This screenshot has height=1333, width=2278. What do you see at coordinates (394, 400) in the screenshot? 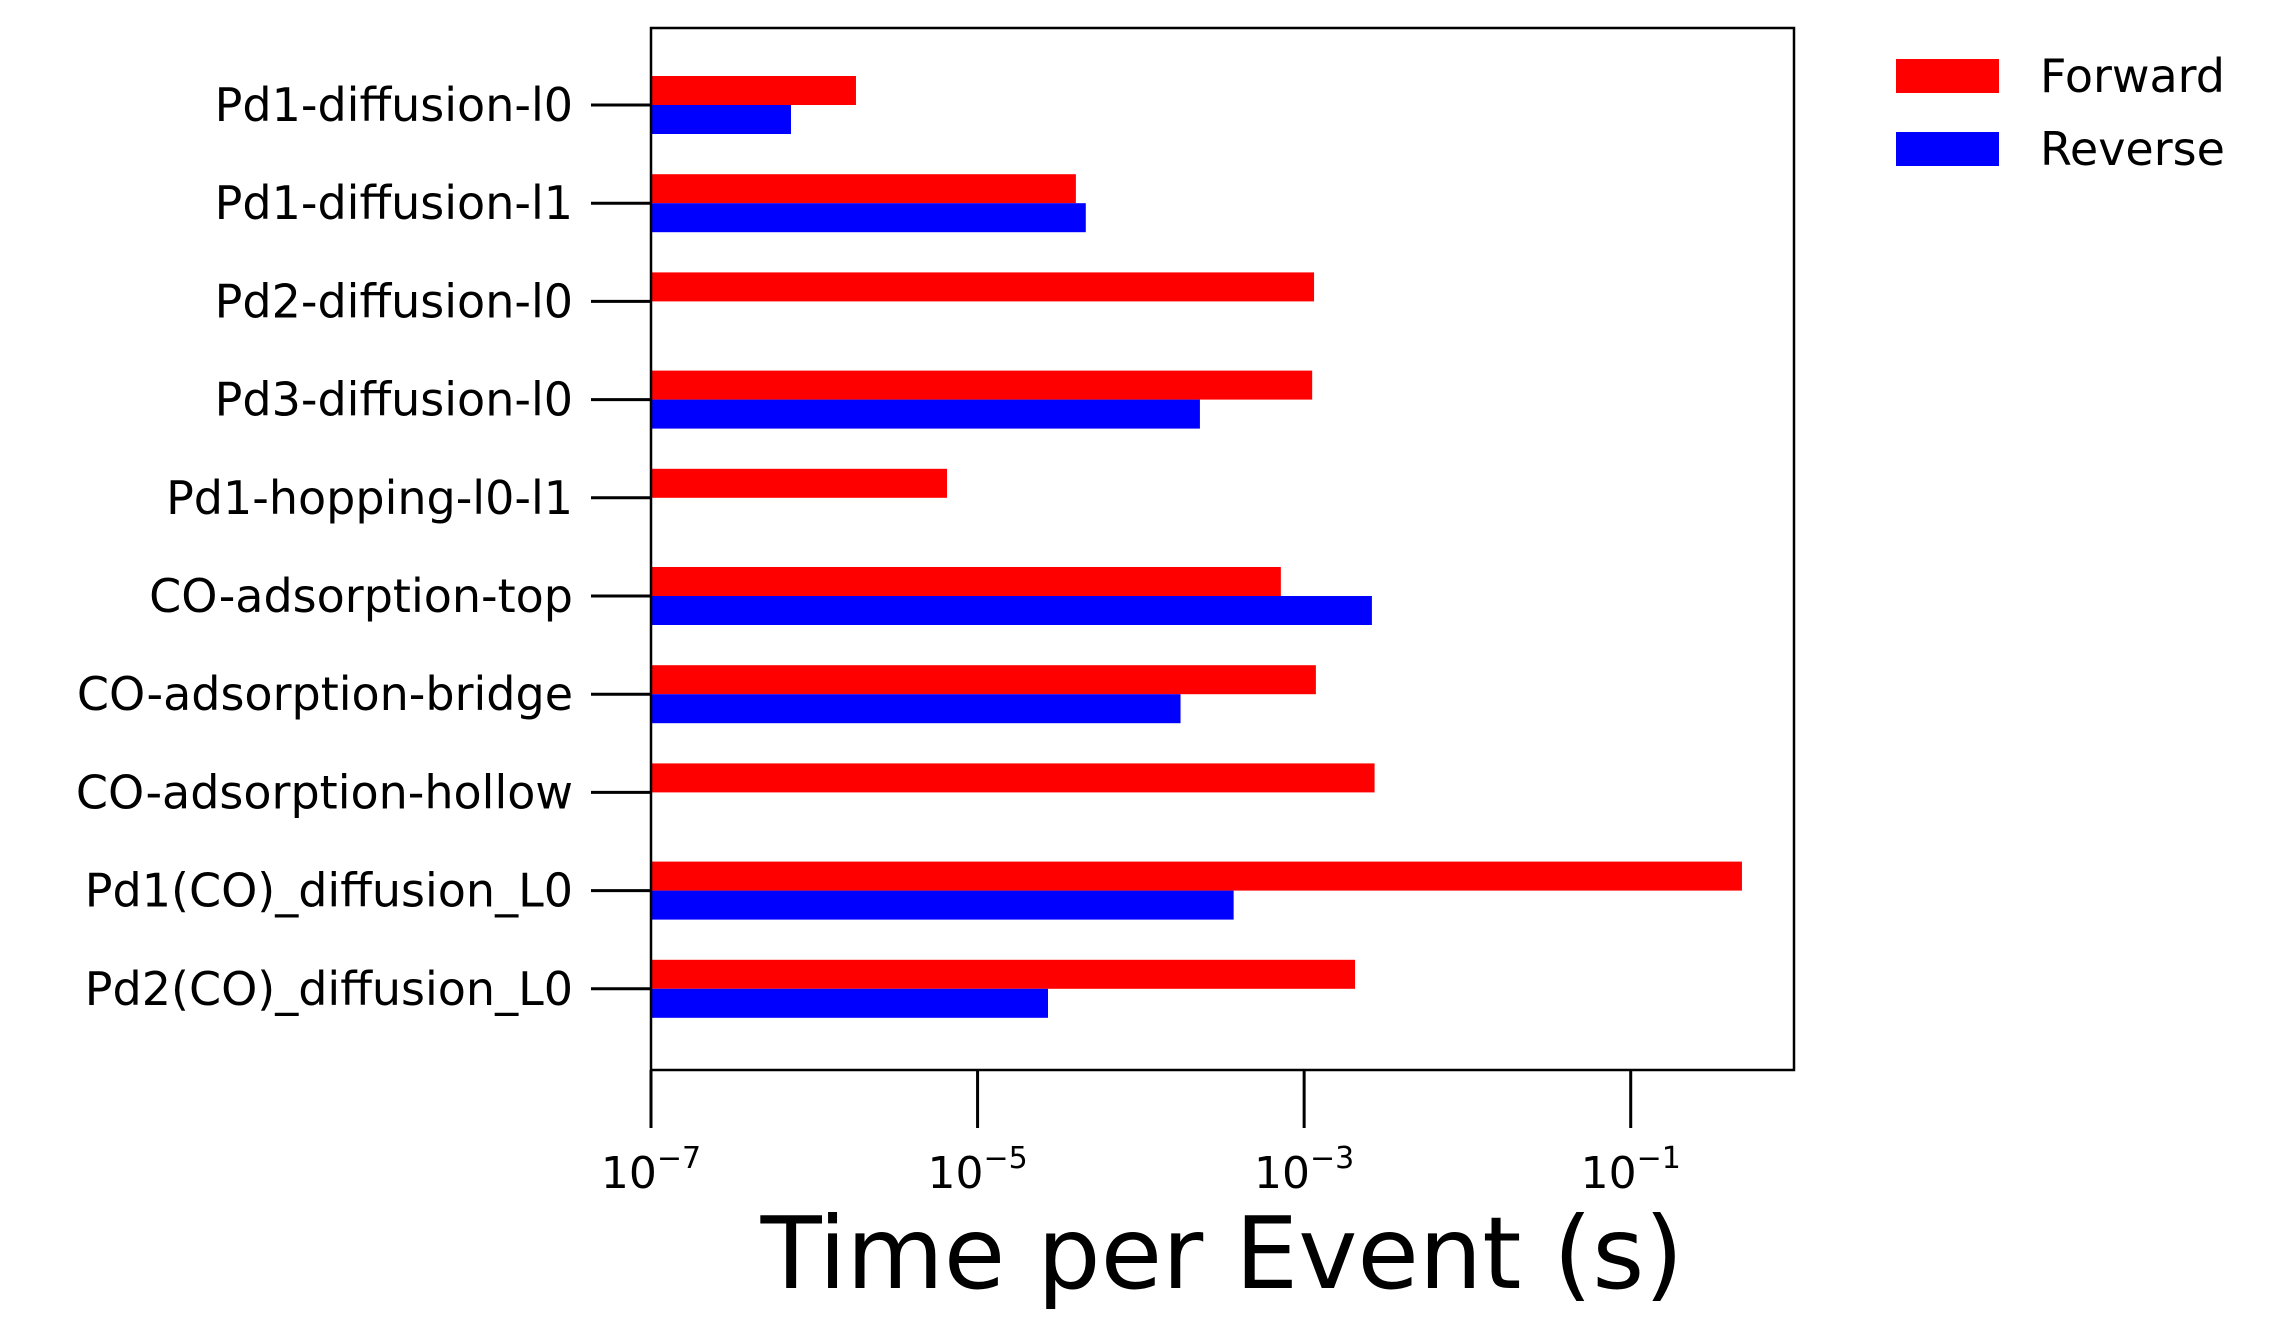
I see `y-tick-label: Pd3-diffusion-l0` at bounding box center [394, 400].